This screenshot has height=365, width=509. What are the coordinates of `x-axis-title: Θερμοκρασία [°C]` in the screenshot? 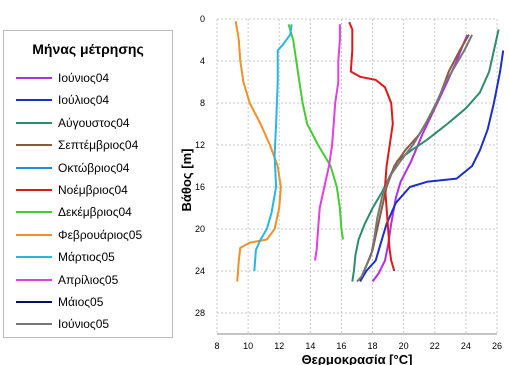 It's located at (357, 358).